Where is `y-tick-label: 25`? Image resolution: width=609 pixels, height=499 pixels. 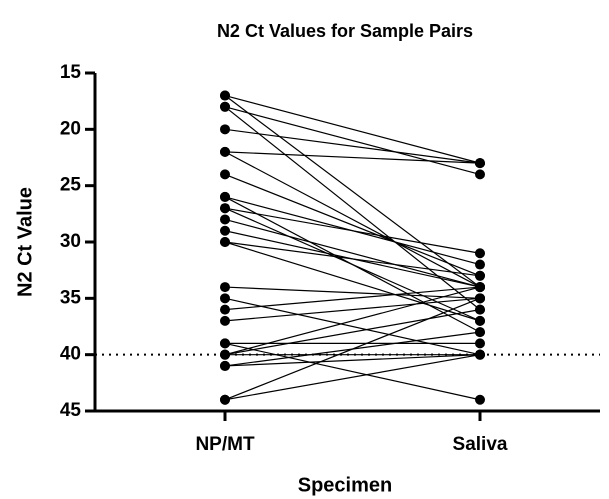 y-tick-label: 25 is located at coordinates (71, 185).